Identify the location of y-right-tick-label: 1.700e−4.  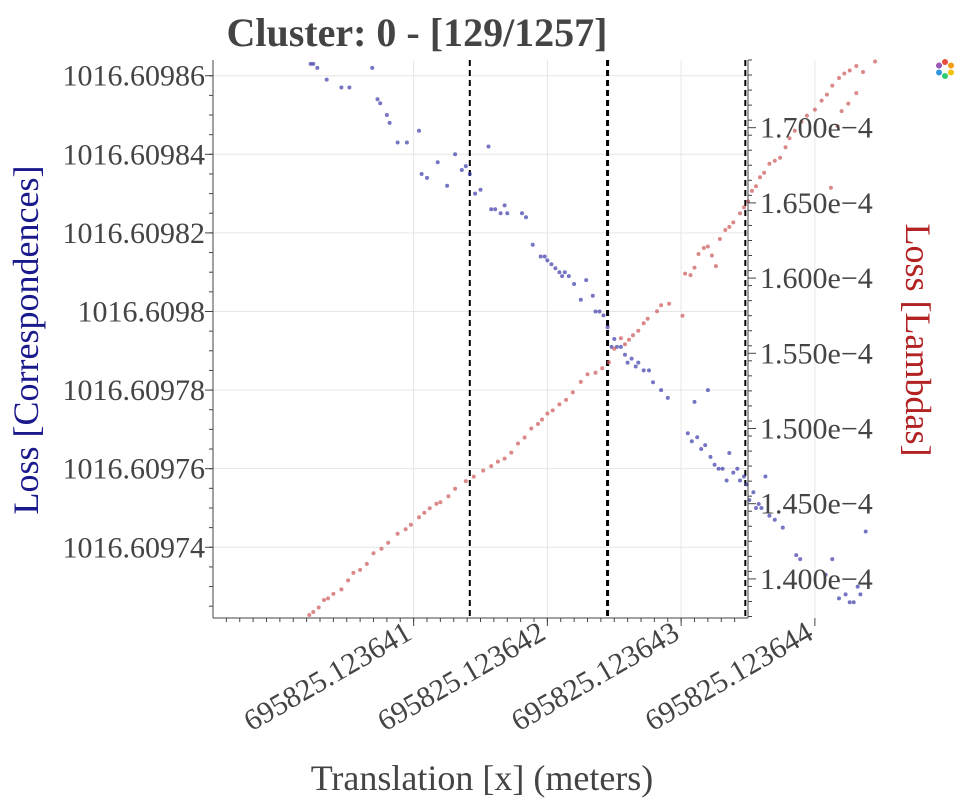
(816, 128).